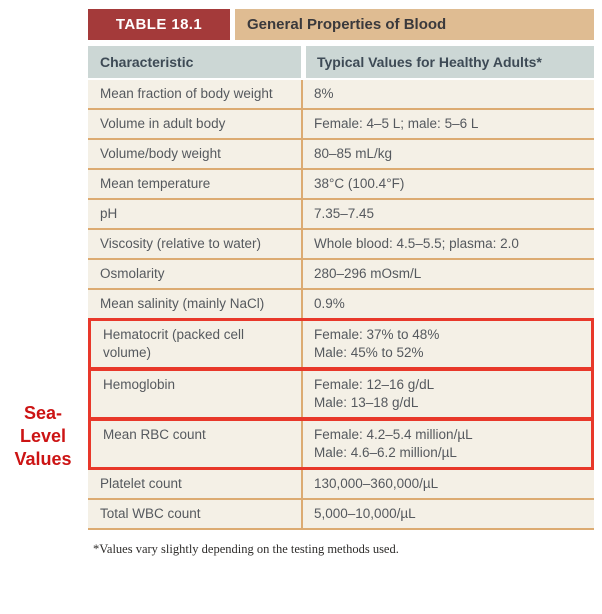 Image resolution: width=602 pixels, height=614 pixels. Describe the element at coordinates (448, 184) in the screenshot. I see `value-cell: 38°C (100.4°F)` at that location.